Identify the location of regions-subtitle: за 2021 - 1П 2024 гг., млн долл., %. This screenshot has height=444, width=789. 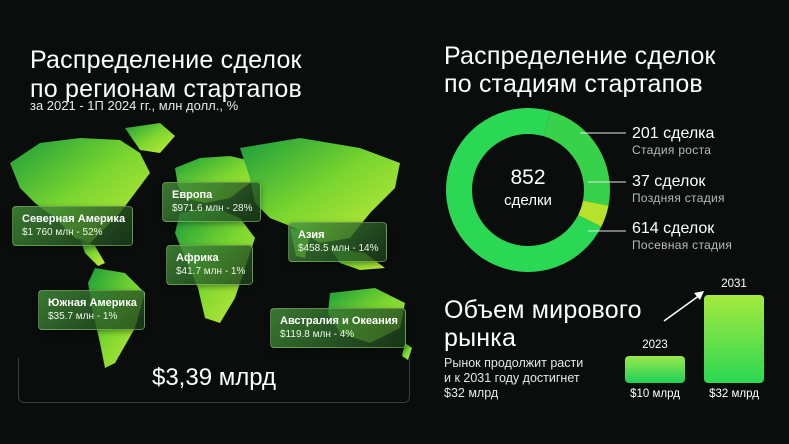
(134, 105).